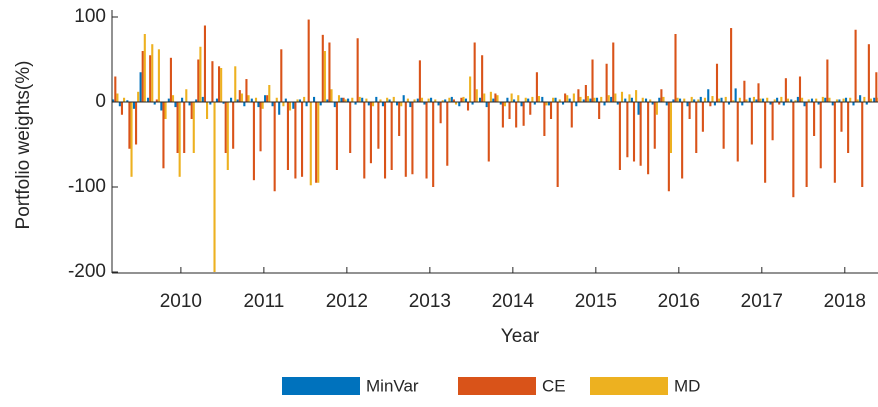 Image resolution: width=878 pixels, height=407 pixels. I want to click on x-tick-label: 2014, so click(513, 301).